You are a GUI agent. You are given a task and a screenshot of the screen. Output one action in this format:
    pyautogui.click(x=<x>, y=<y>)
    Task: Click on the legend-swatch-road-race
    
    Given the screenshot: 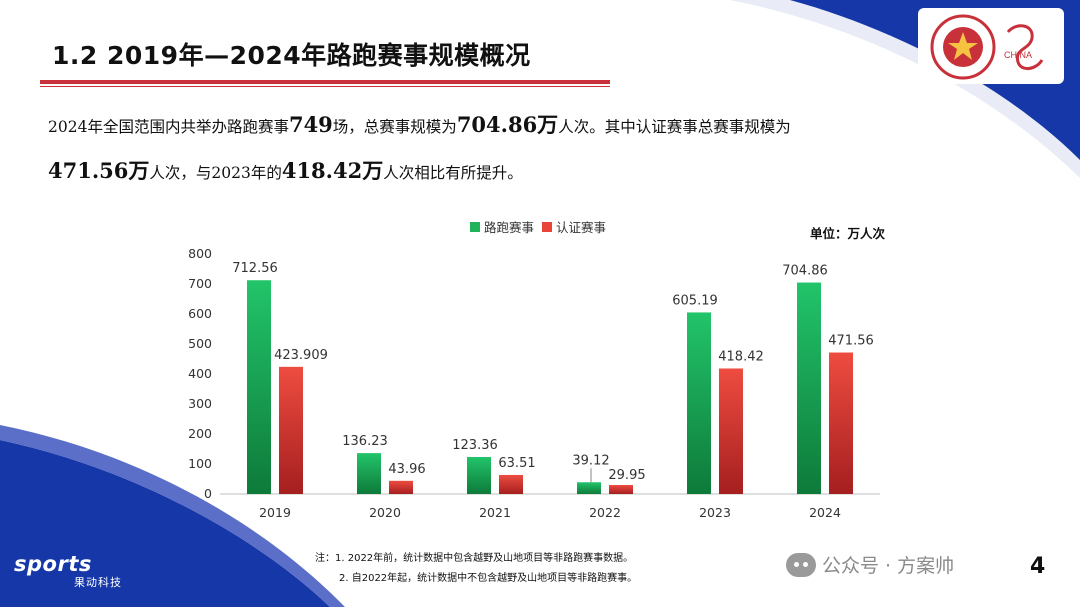 What is the action you would take?
    pyautogui.click(x=475, y=227)
    